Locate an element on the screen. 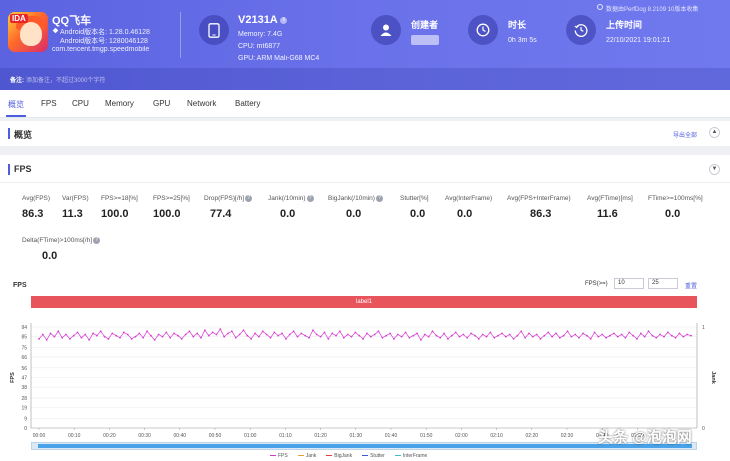 This screenshot has height=461, width=730. legend-swatch is located at coordinates (397, 456).